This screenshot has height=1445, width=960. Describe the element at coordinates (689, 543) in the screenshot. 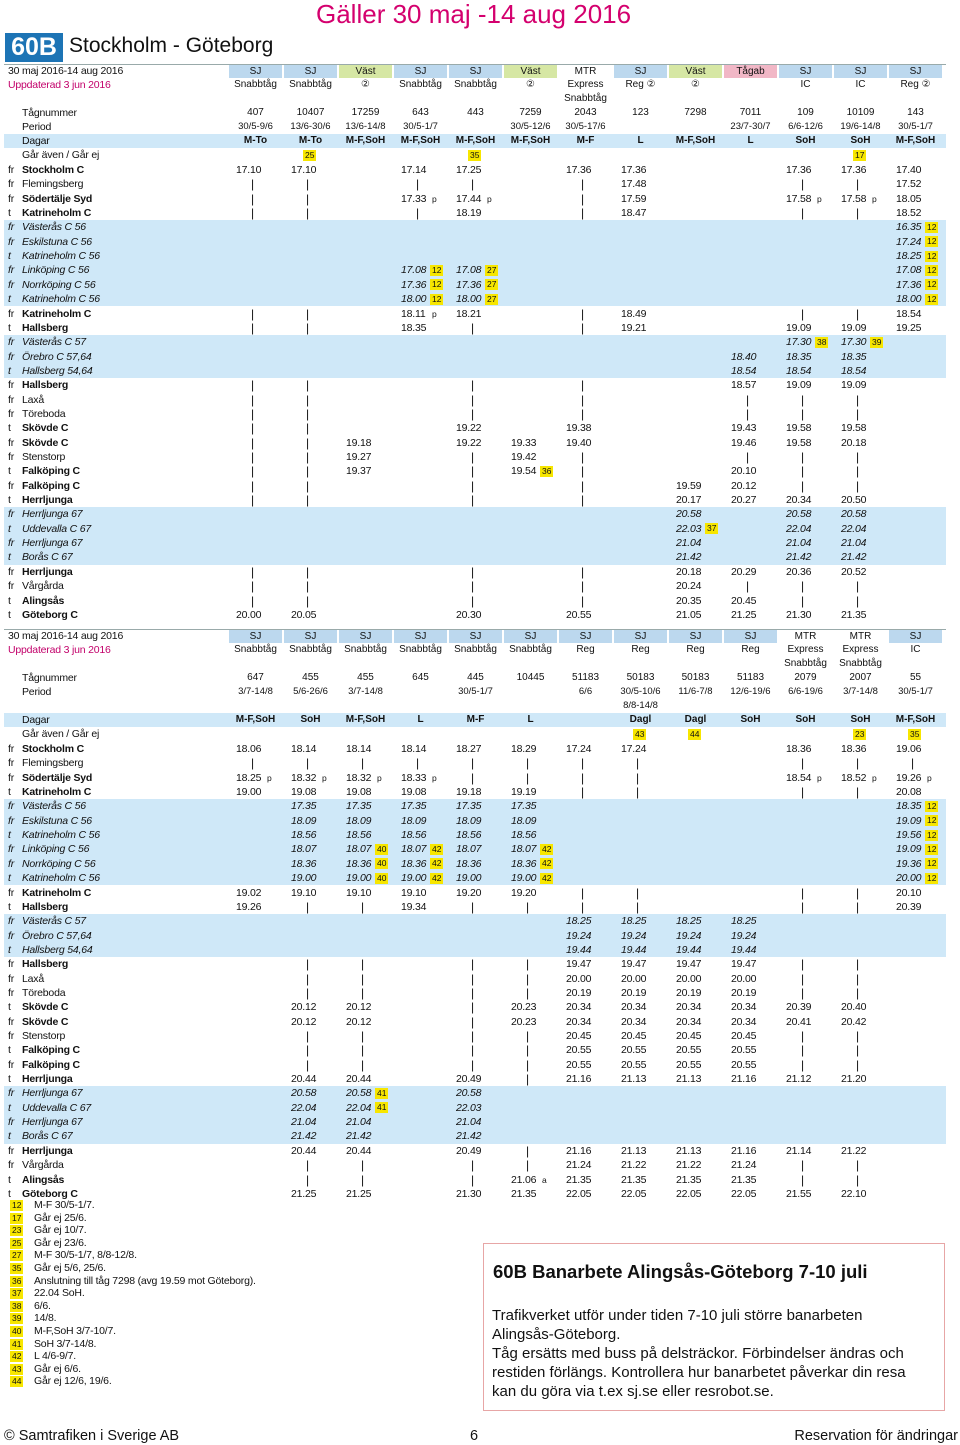

I see `time: 21.04` at that location.